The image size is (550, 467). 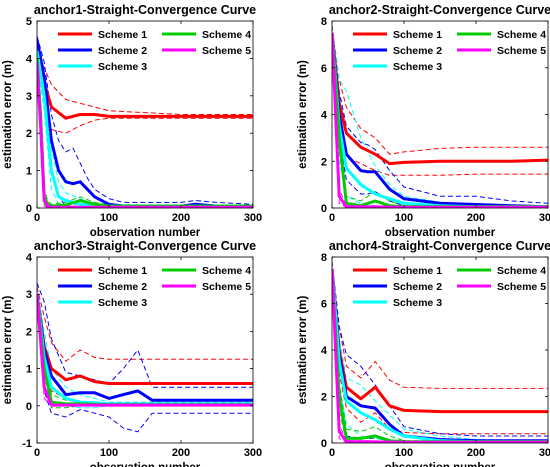 I want to click on chart-title: anchor2-Straight-Convergence Curve, so click(x=439, y=10).